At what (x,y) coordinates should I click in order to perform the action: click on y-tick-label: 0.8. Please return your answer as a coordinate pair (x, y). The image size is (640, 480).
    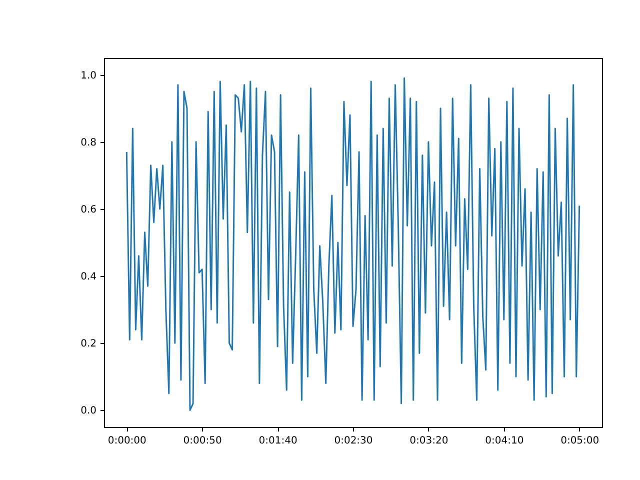
    Looking at the image, I should click on (88, 142).